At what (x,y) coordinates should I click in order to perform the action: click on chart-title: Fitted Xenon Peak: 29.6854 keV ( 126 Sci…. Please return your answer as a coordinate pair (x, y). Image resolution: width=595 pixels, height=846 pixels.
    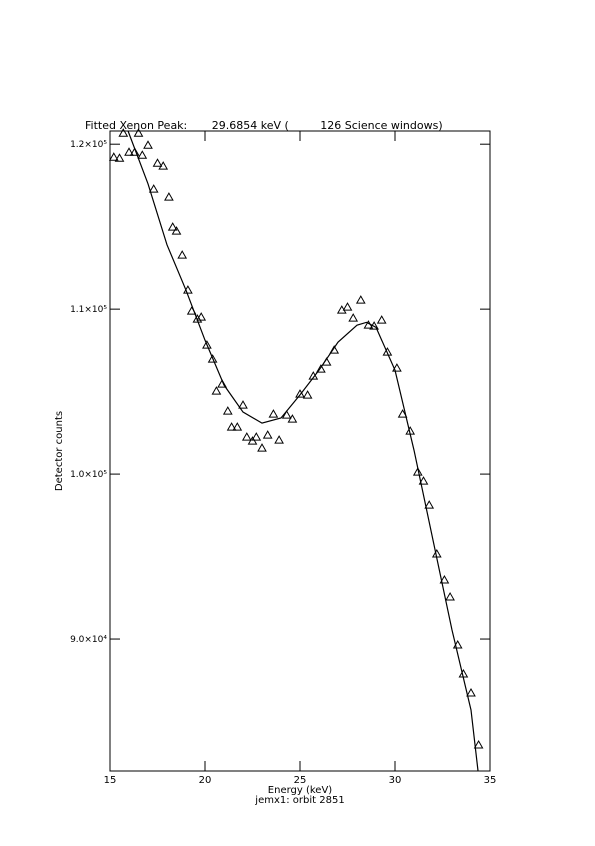
    Looking at the image, I should click on (264, 125).